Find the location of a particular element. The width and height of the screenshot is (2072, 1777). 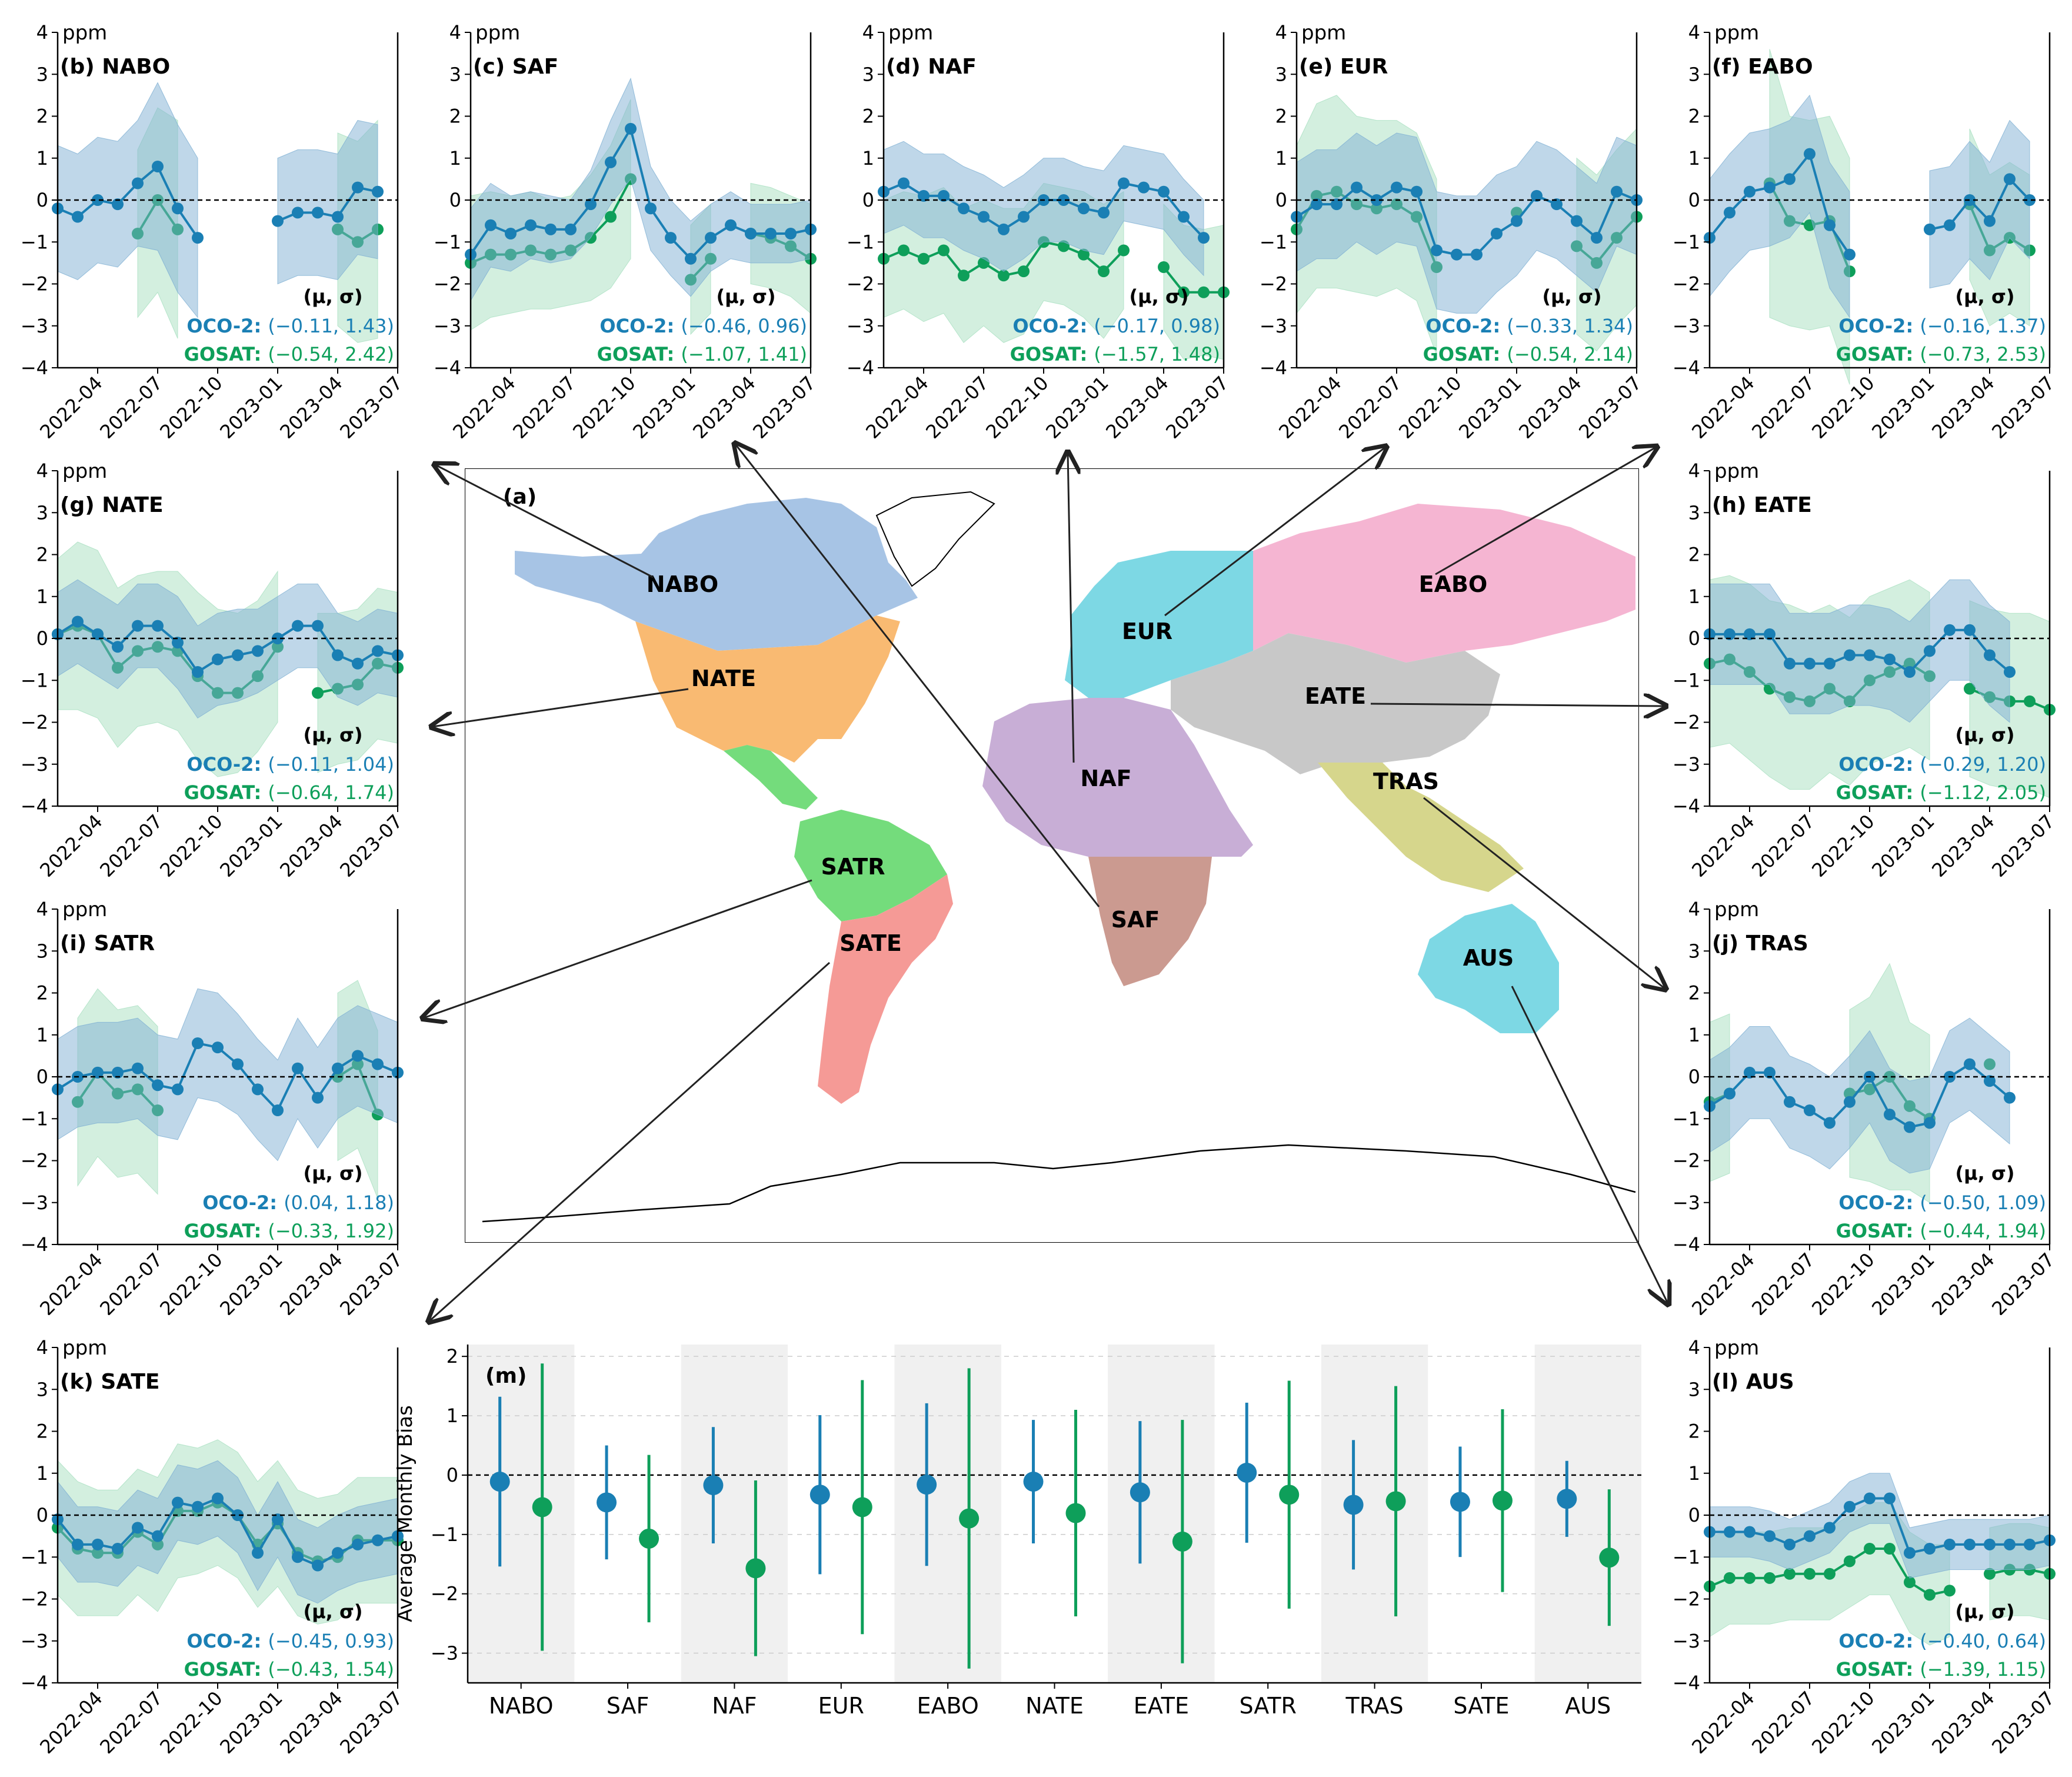

gosat-stat: GOSAT: (−1.39, 1.15) is located at coordinates (1941, 1669).